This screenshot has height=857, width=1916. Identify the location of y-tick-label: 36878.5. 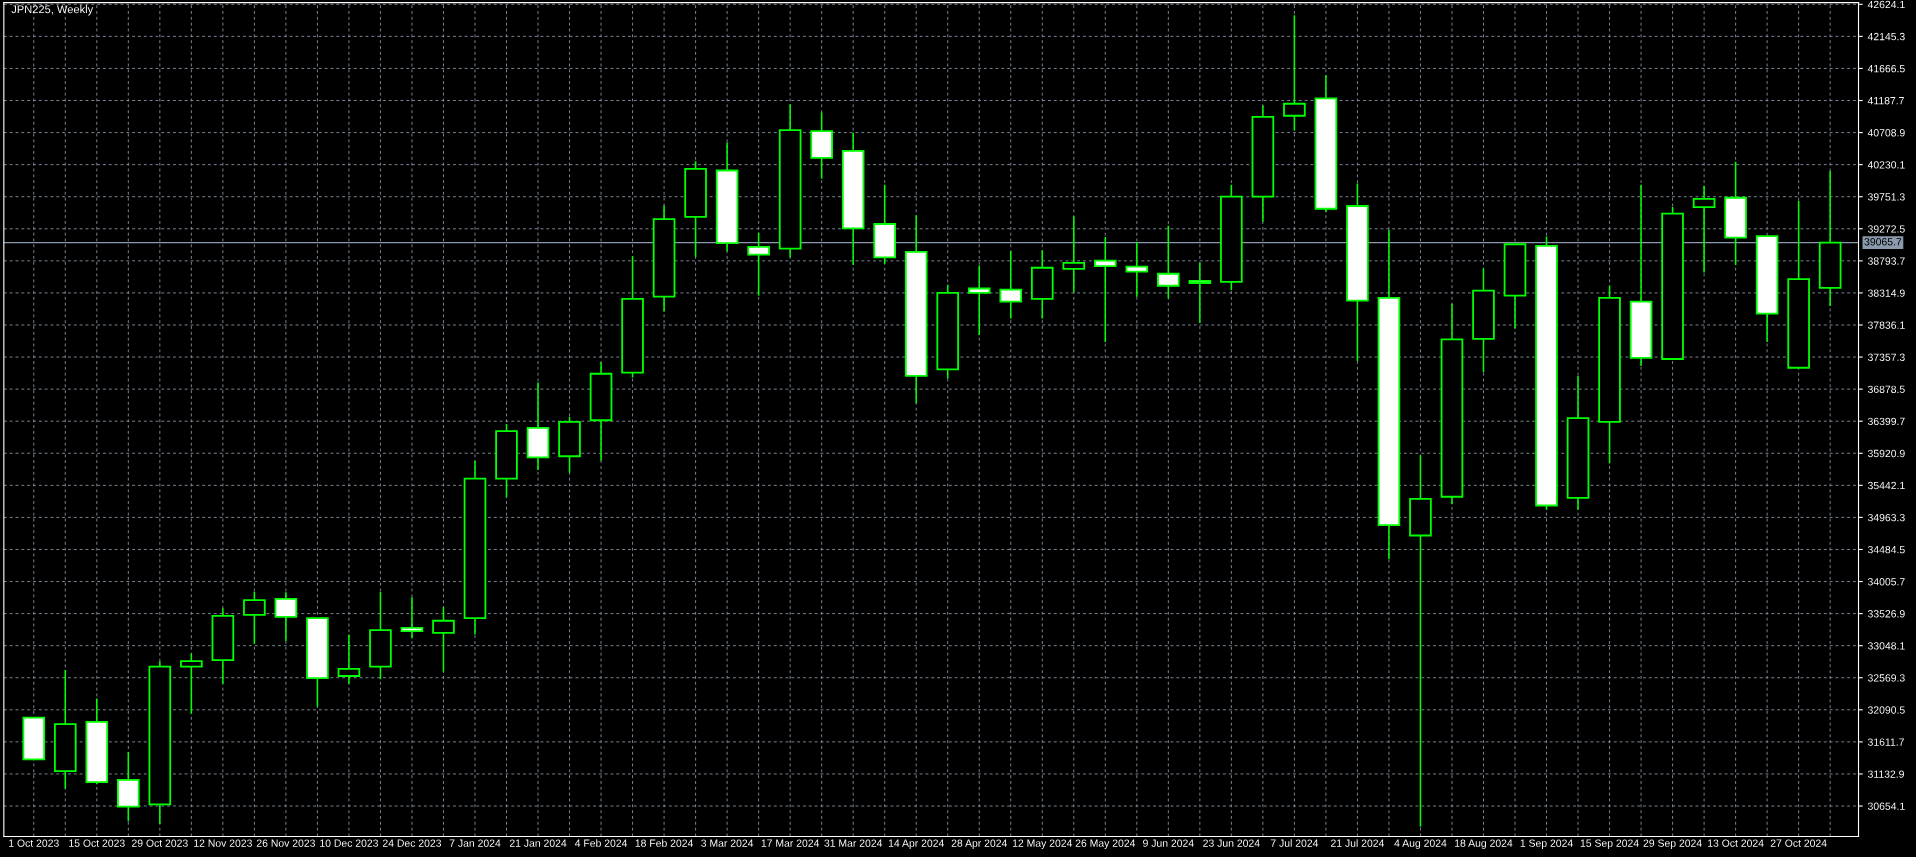
(1886, 389).